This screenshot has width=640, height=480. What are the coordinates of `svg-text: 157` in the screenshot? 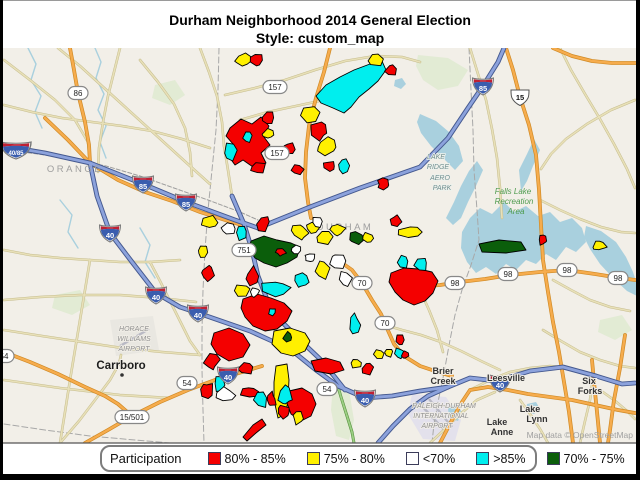 It's located at (277, 153).